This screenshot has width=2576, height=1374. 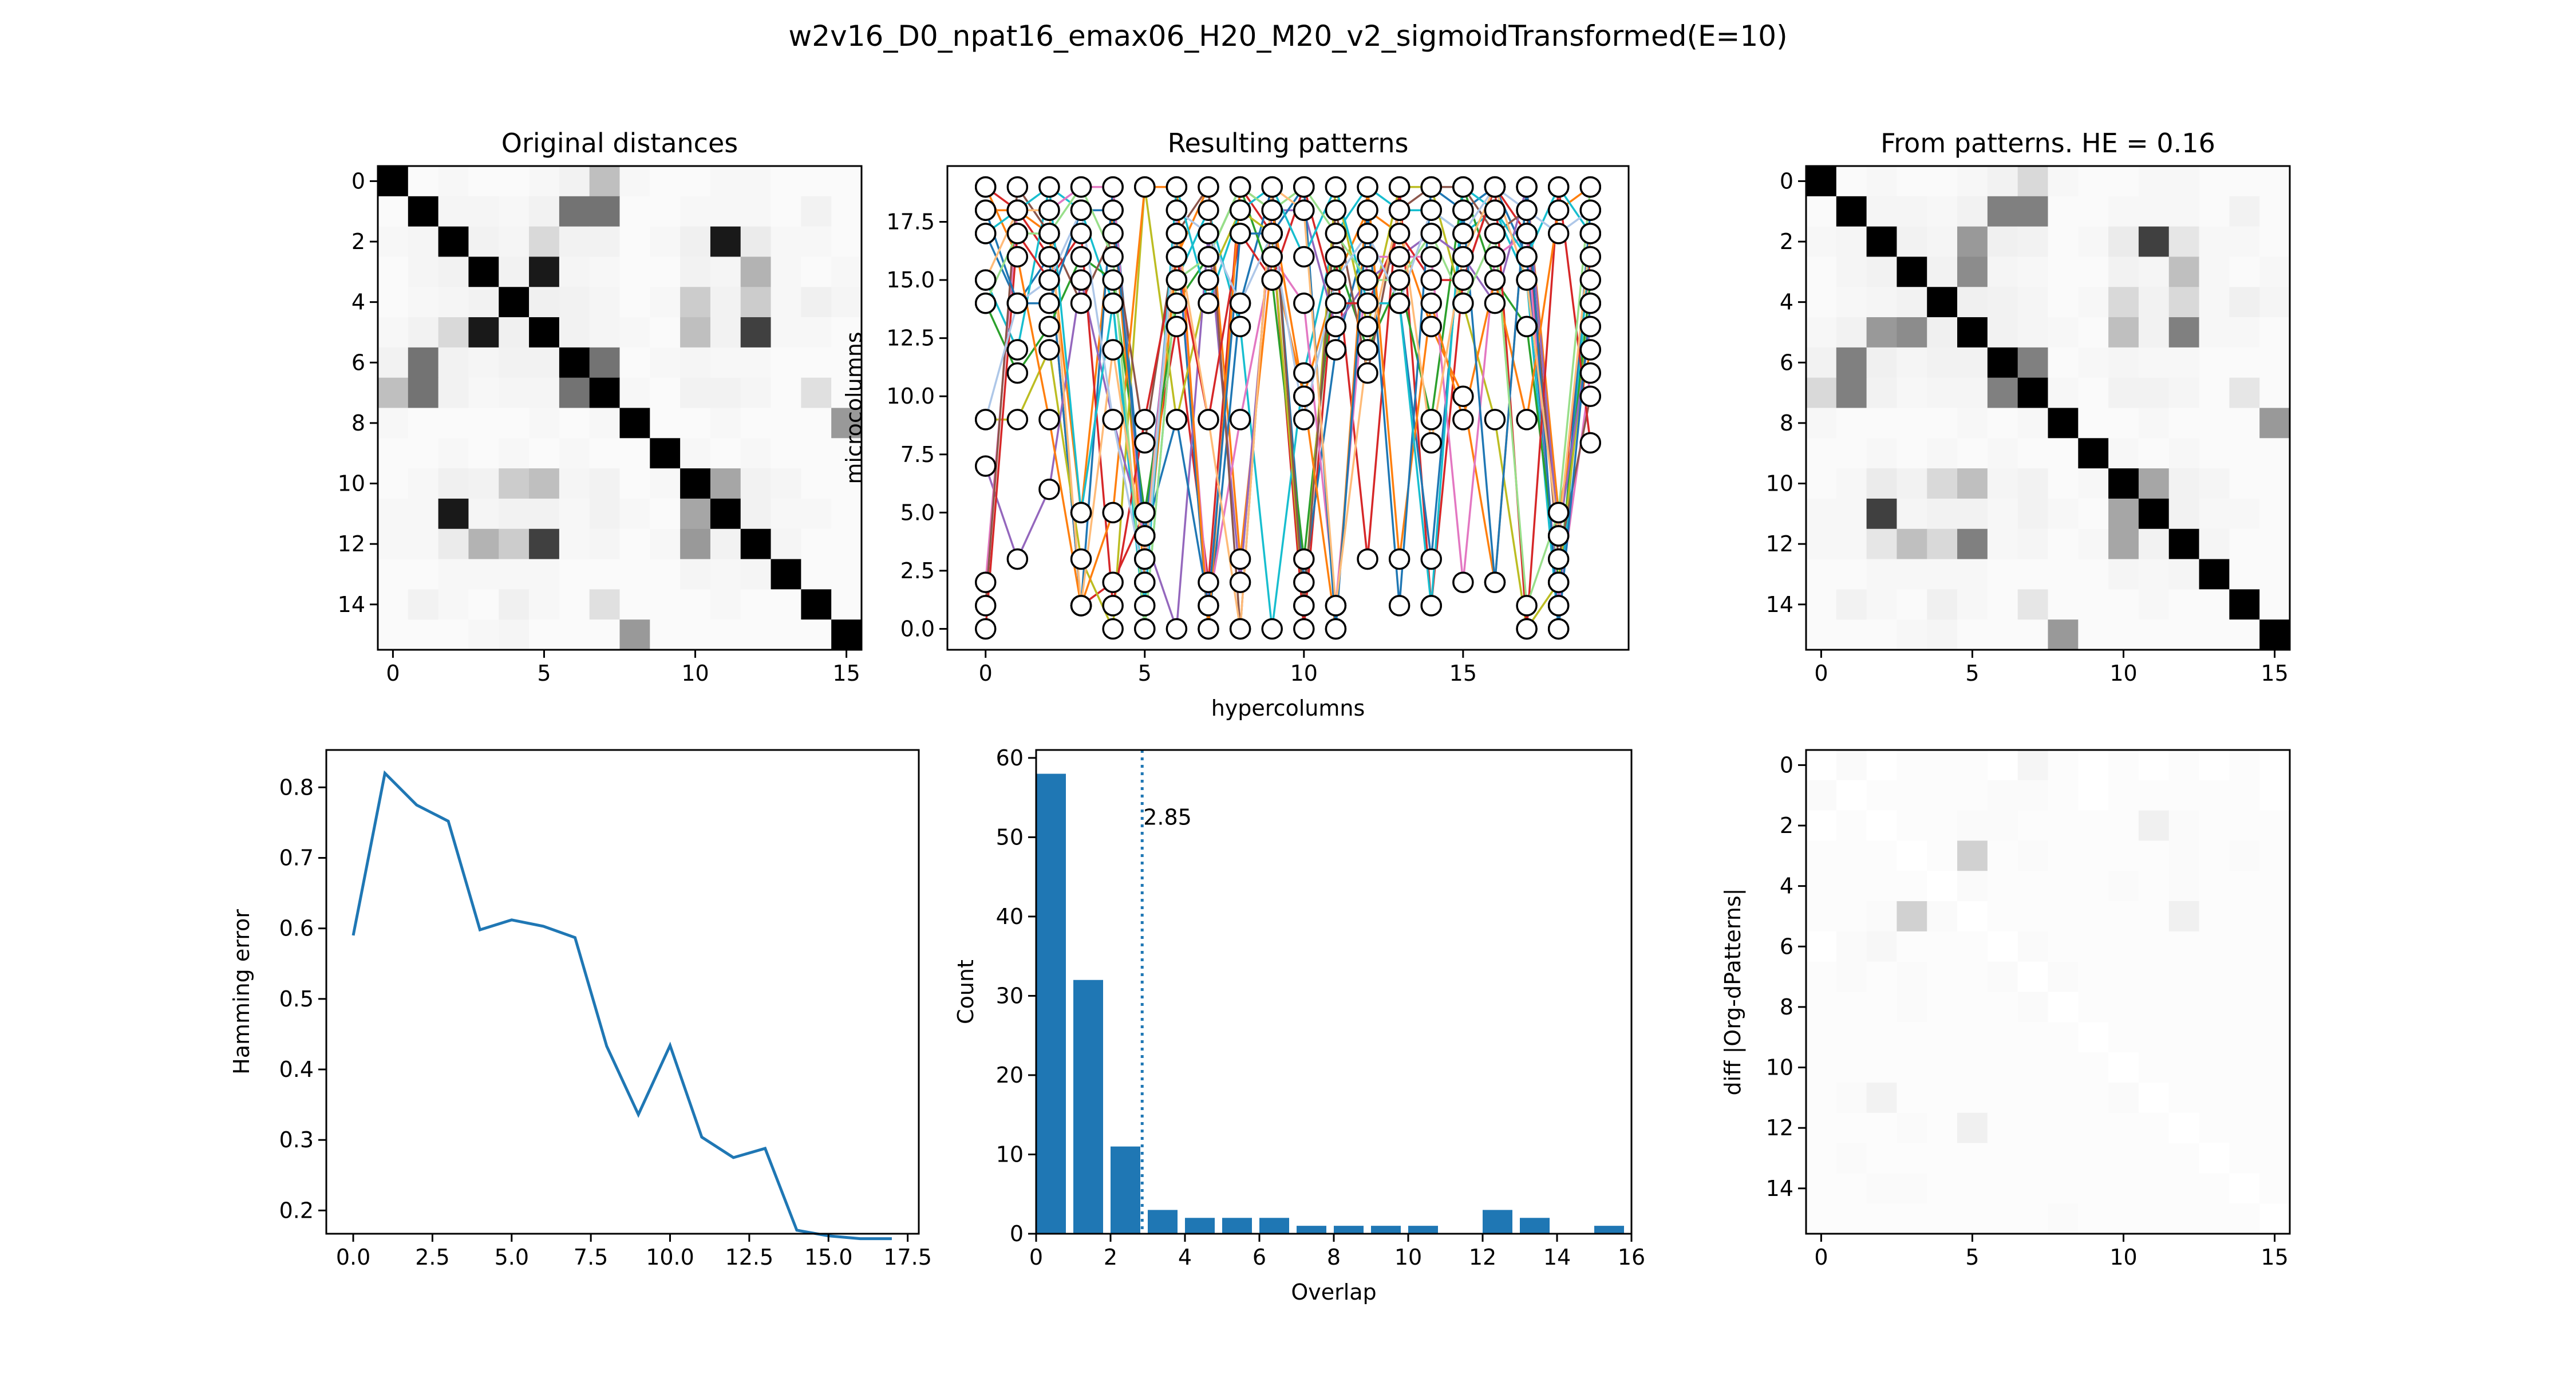 I want to click on from_patterns-xtick-label: 10, so click(x=2123, y=674).